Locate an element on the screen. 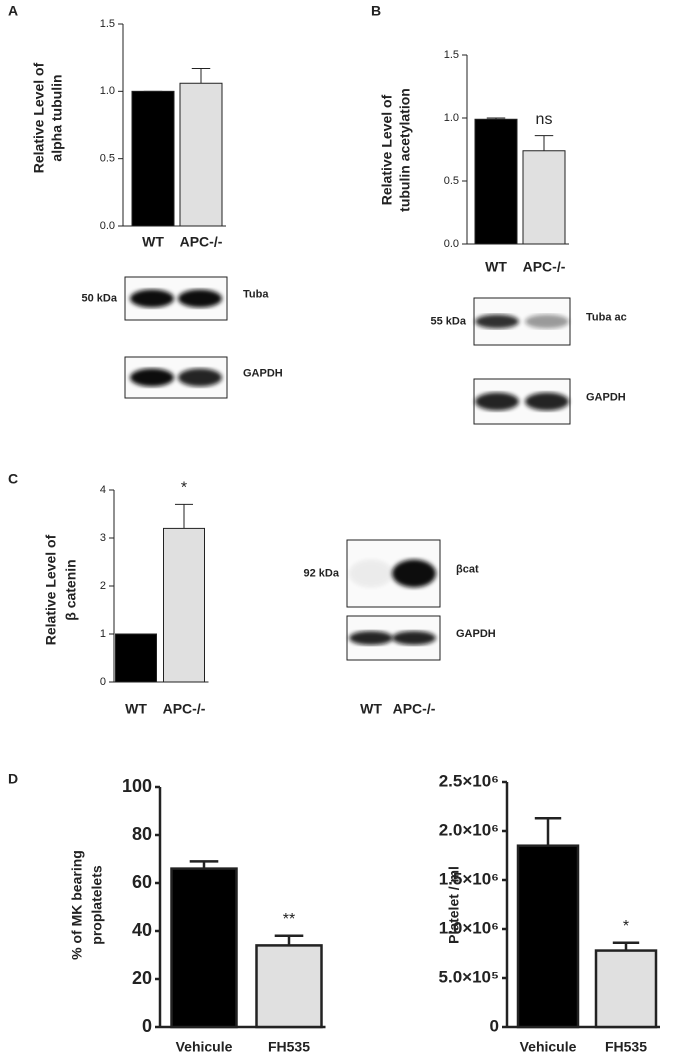 This screenshot has width=685, height=1058. blot-lane-label: APC-/- is located at coordinates (414, 709).